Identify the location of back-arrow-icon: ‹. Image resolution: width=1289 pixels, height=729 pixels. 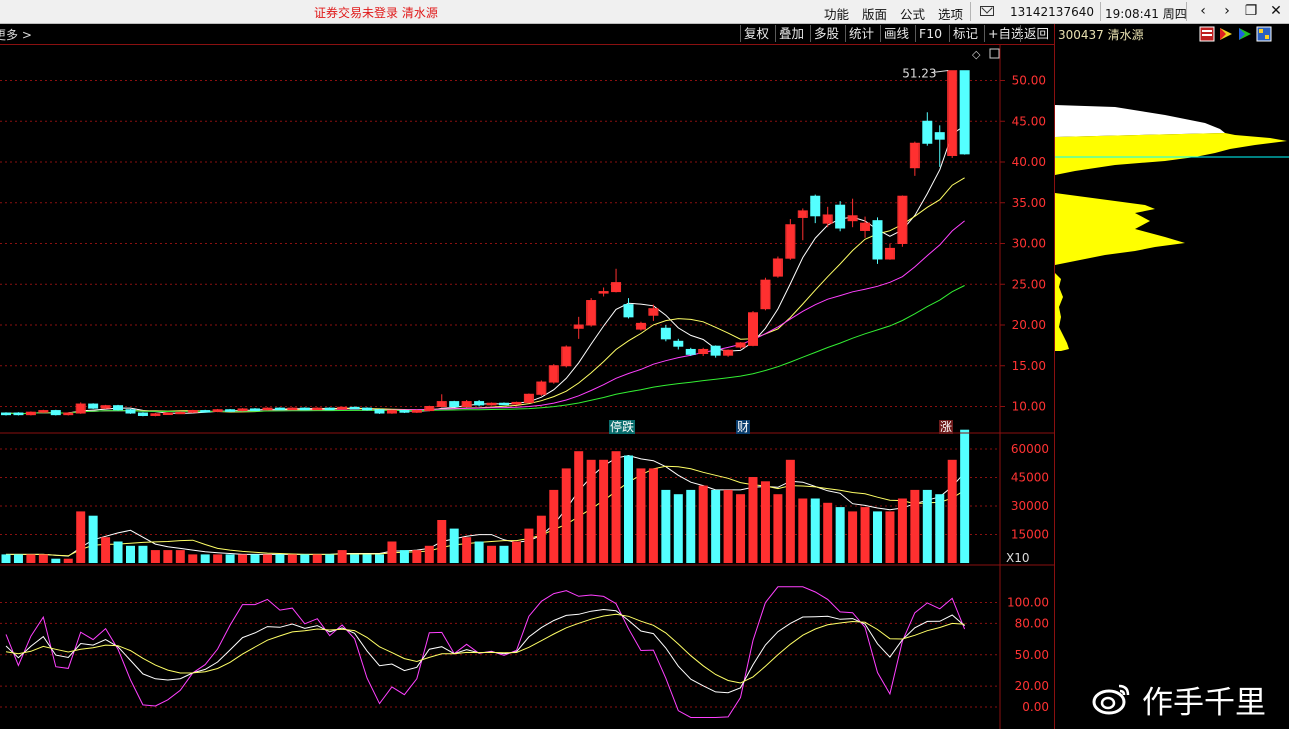
(1203, 11).